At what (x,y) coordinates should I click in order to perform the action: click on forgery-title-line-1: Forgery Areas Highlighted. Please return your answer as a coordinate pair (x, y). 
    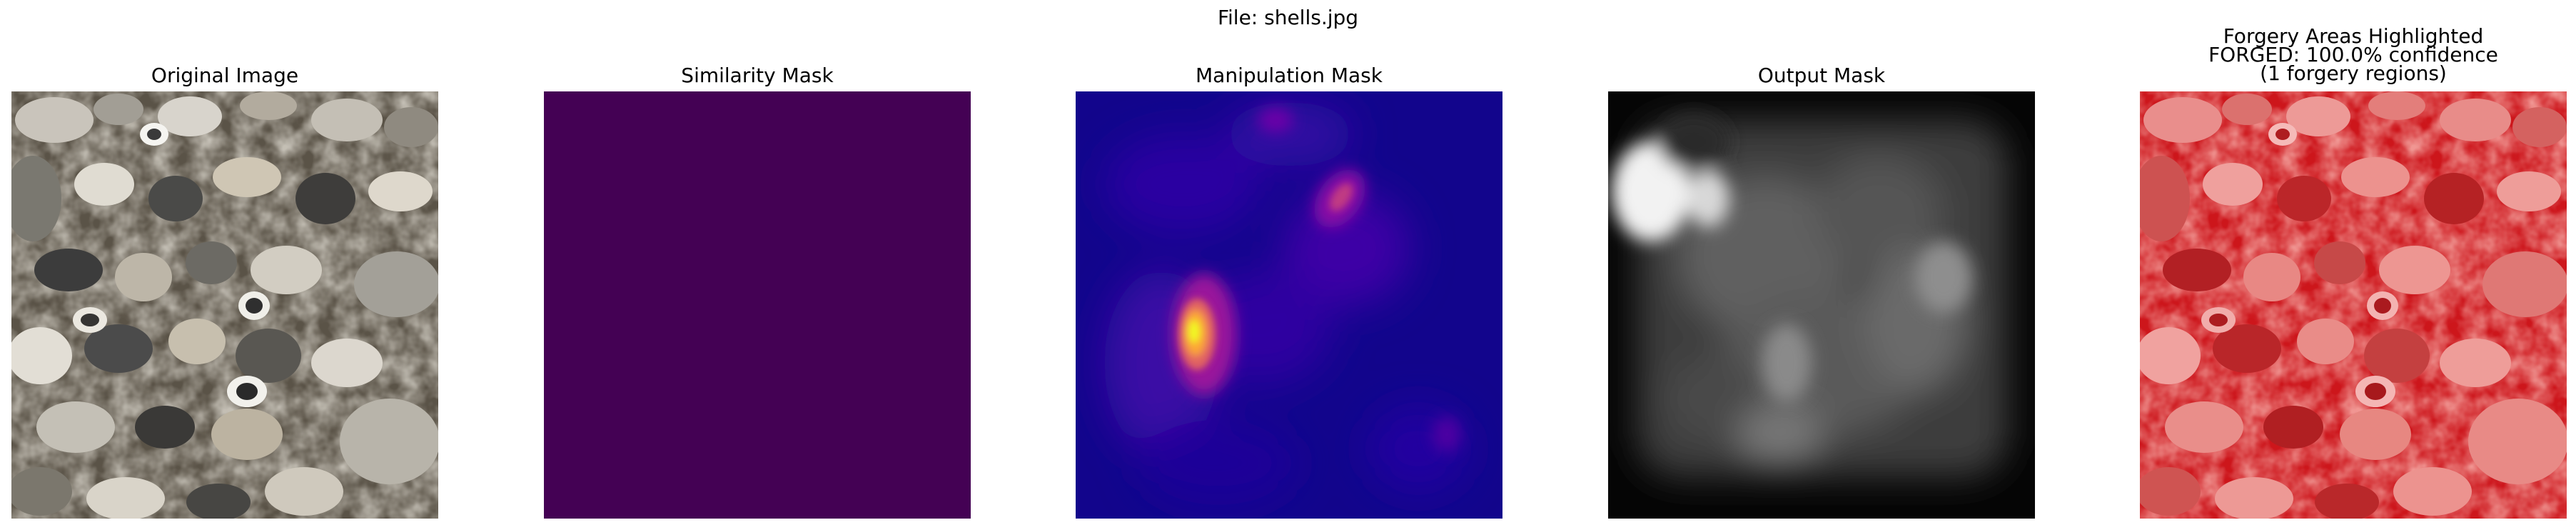
    Looking at the image, I should click on (2353, 36).